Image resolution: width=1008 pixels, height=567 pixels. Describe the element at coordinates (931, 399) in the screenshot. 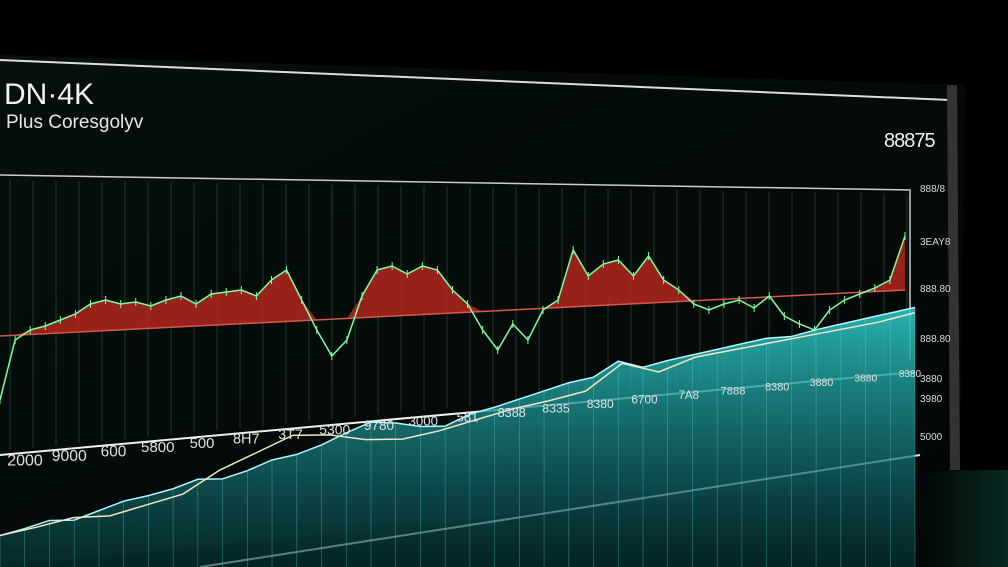

I see `right-axis-label: 3980` at that location.